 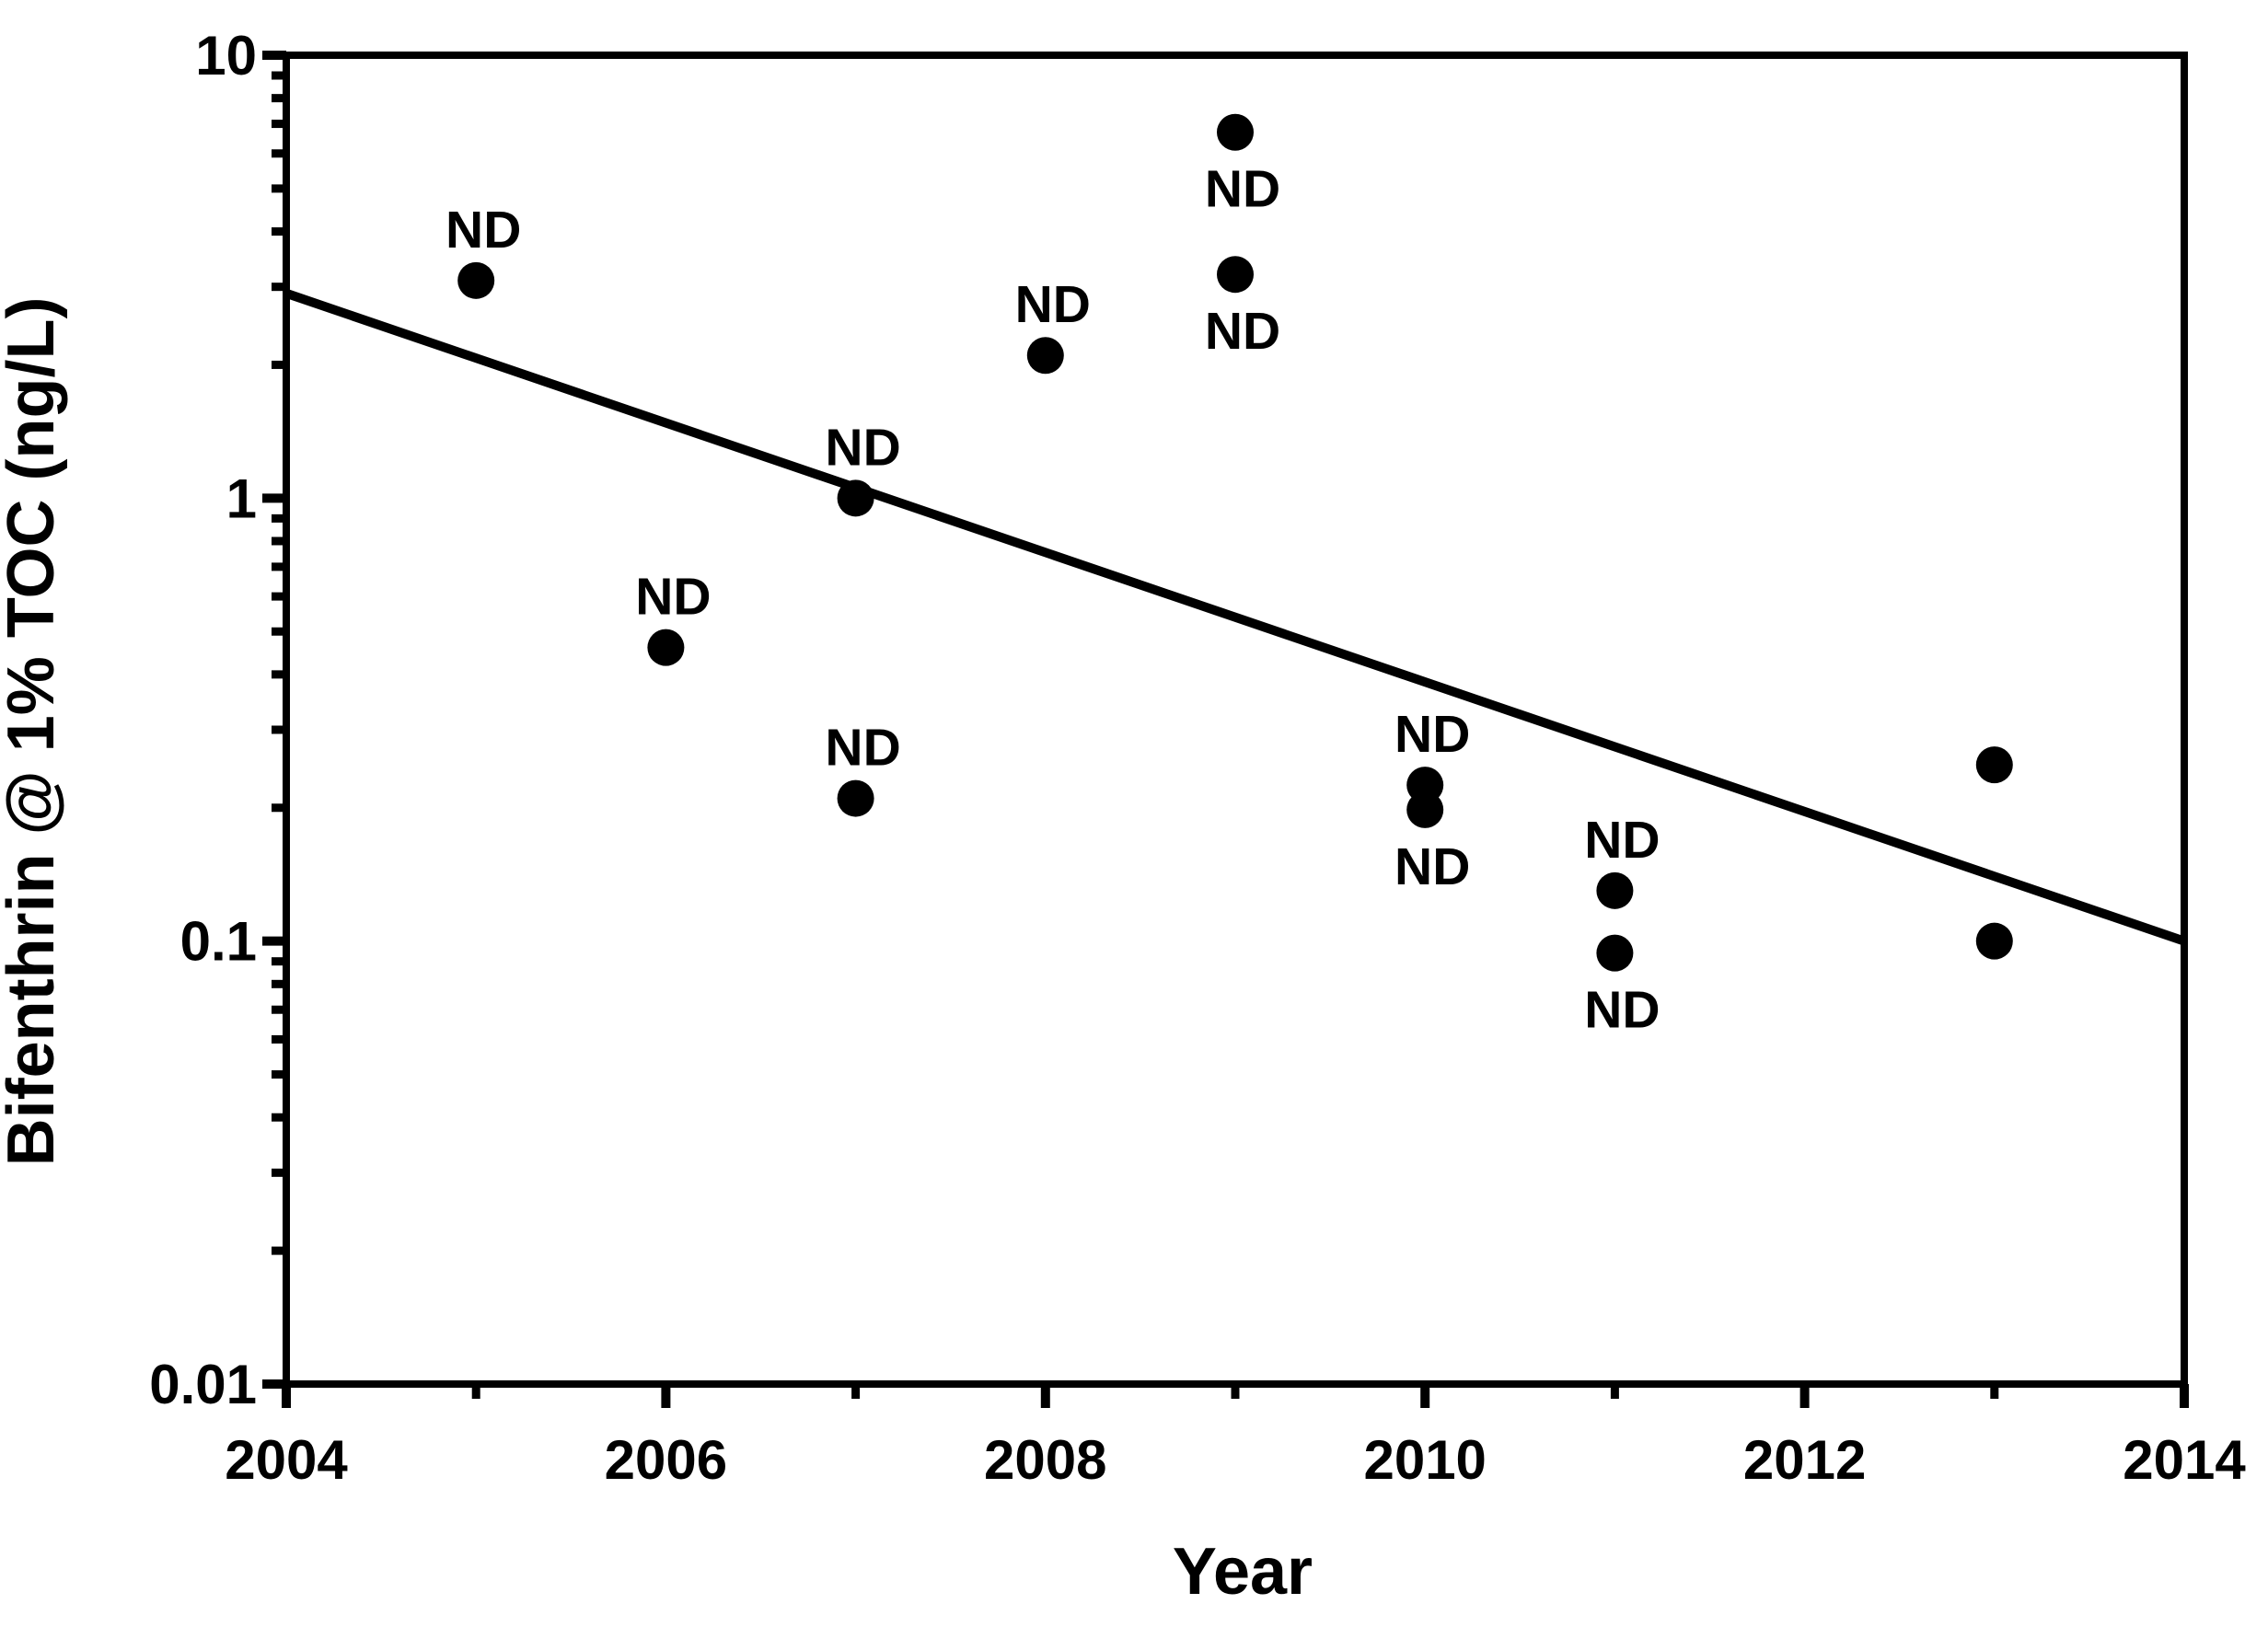 What do you see at coordinates (1243, 1572) in the screenshot?
I see `x-axis-title: Year` at bounding box center [1243, 1572].